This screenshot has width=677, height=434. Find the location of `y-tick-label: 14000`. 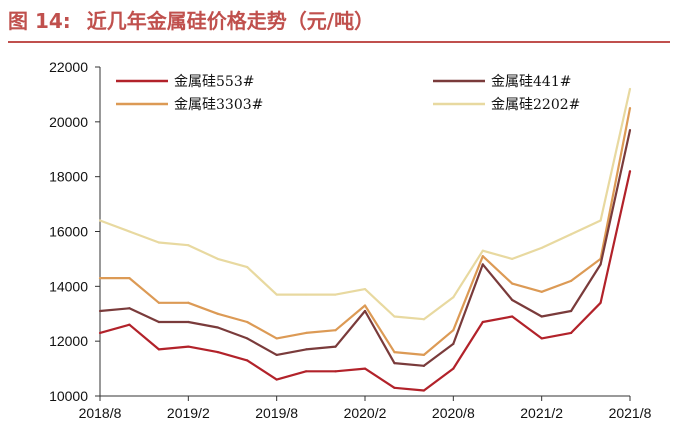

y-tick-label: 14000 is located at coordinates (68, 286).